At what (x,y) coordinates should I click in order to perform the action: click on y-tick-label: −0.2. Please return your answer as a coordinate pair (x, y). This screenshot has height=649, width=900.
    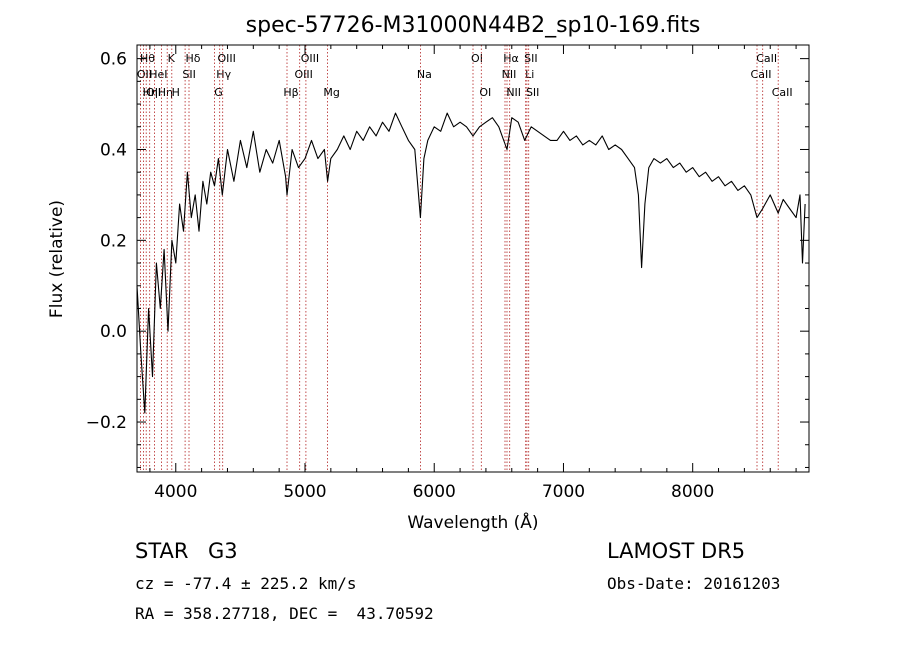
    Looking at the image, I should click on (106, 423).